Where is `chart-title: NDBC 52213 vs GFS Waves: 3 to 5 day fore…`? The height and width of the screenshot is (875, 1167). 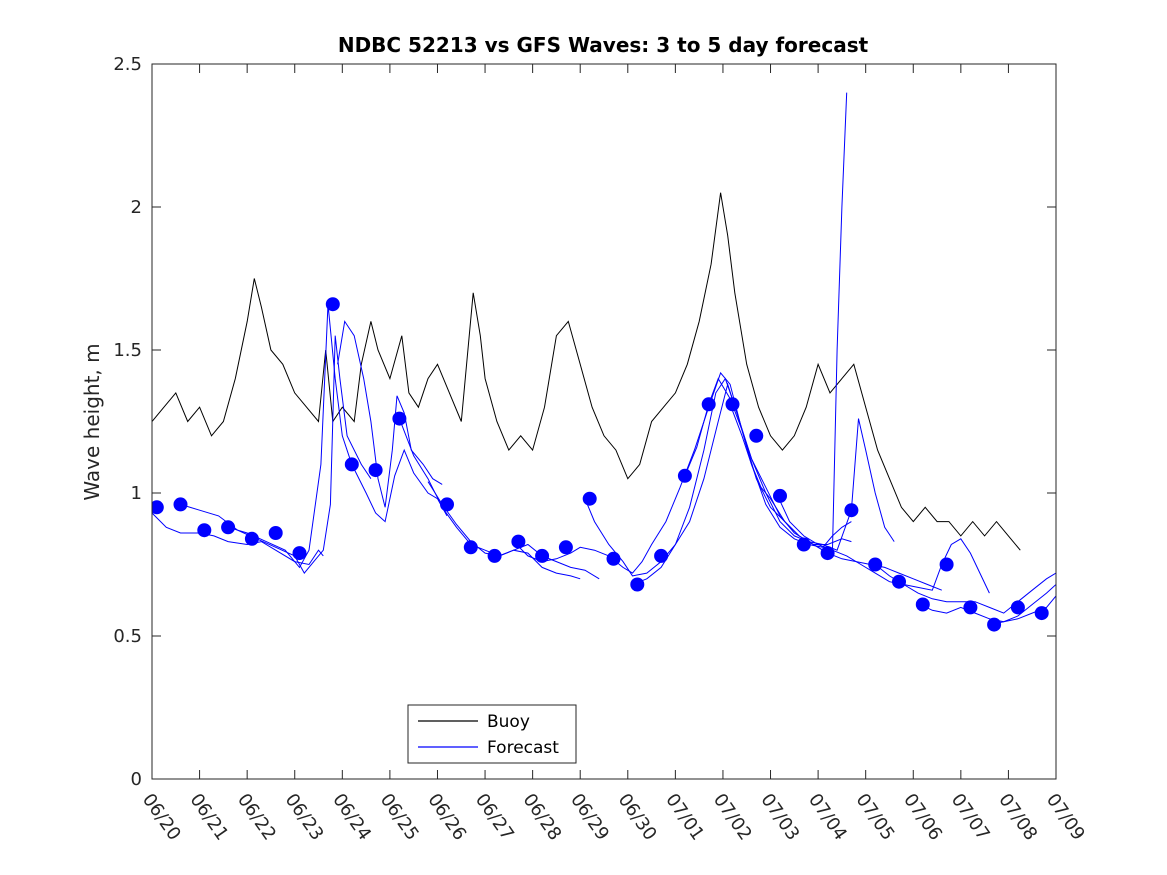
chart-title: NDBC 52213 vs GFS Waves: 3 to 5 day fore… is located at coordinates (603, 45).